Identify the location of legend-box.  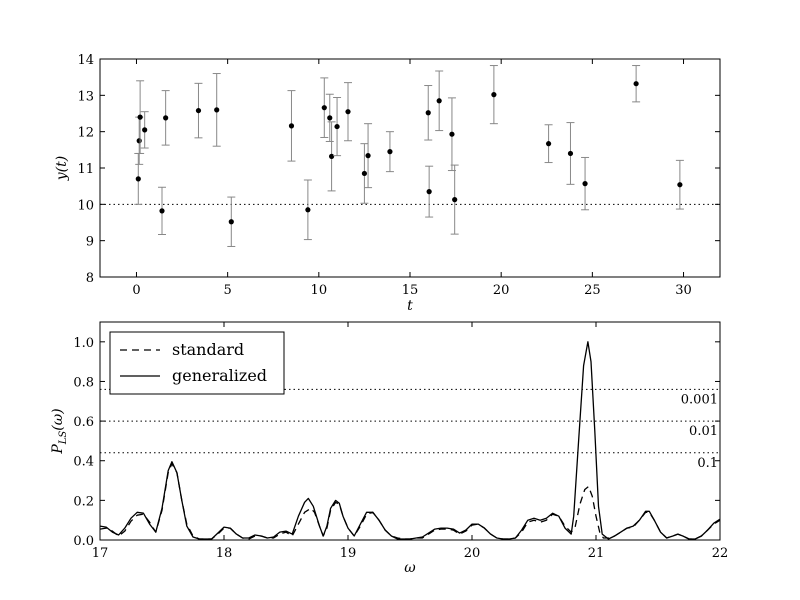
(197, 363).